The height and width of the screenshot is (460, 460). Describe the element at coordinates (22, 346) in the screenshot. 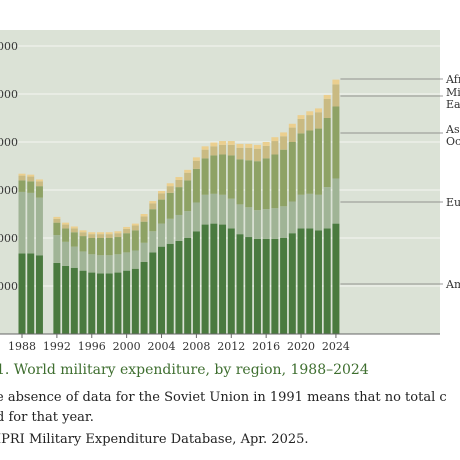

I see `x-tick-label: 1988` at that location.